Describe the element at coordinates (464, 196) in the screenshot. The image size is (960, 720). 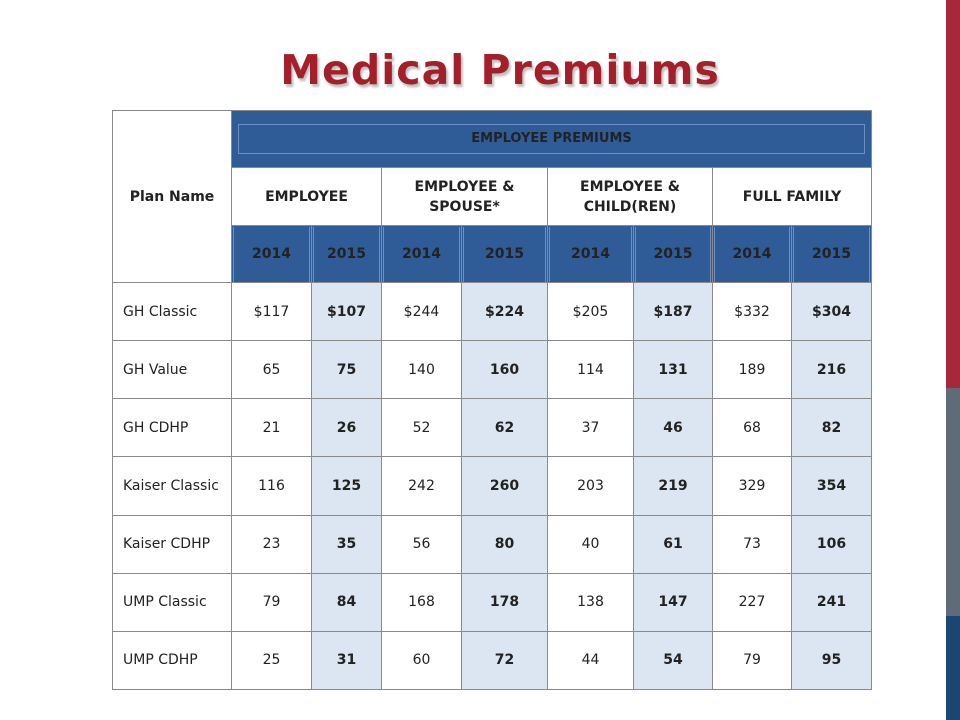
I see `category-header: EMPLOYEE & SPOUSE*` at that location.